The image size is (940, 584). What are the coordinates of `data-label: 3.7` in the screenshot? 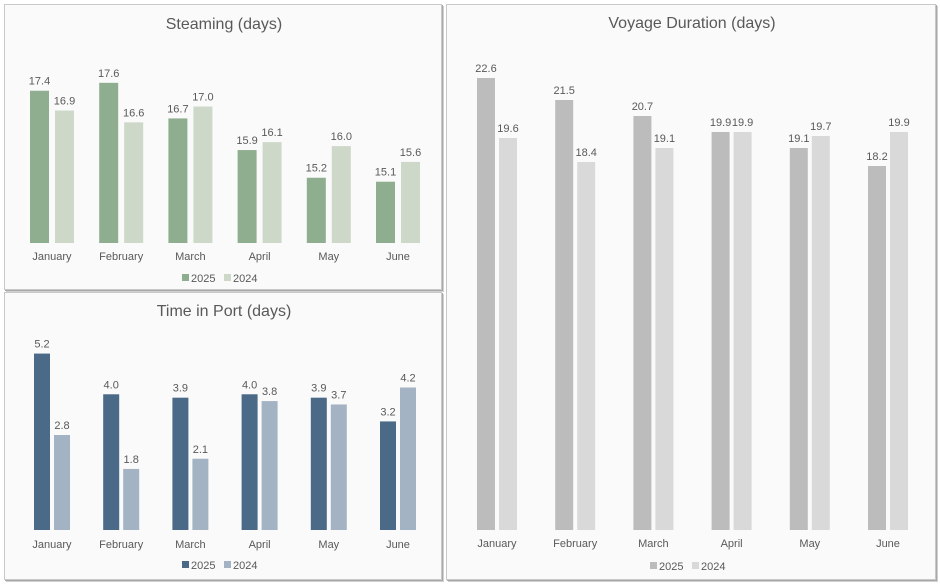 It's located at (338, 395).